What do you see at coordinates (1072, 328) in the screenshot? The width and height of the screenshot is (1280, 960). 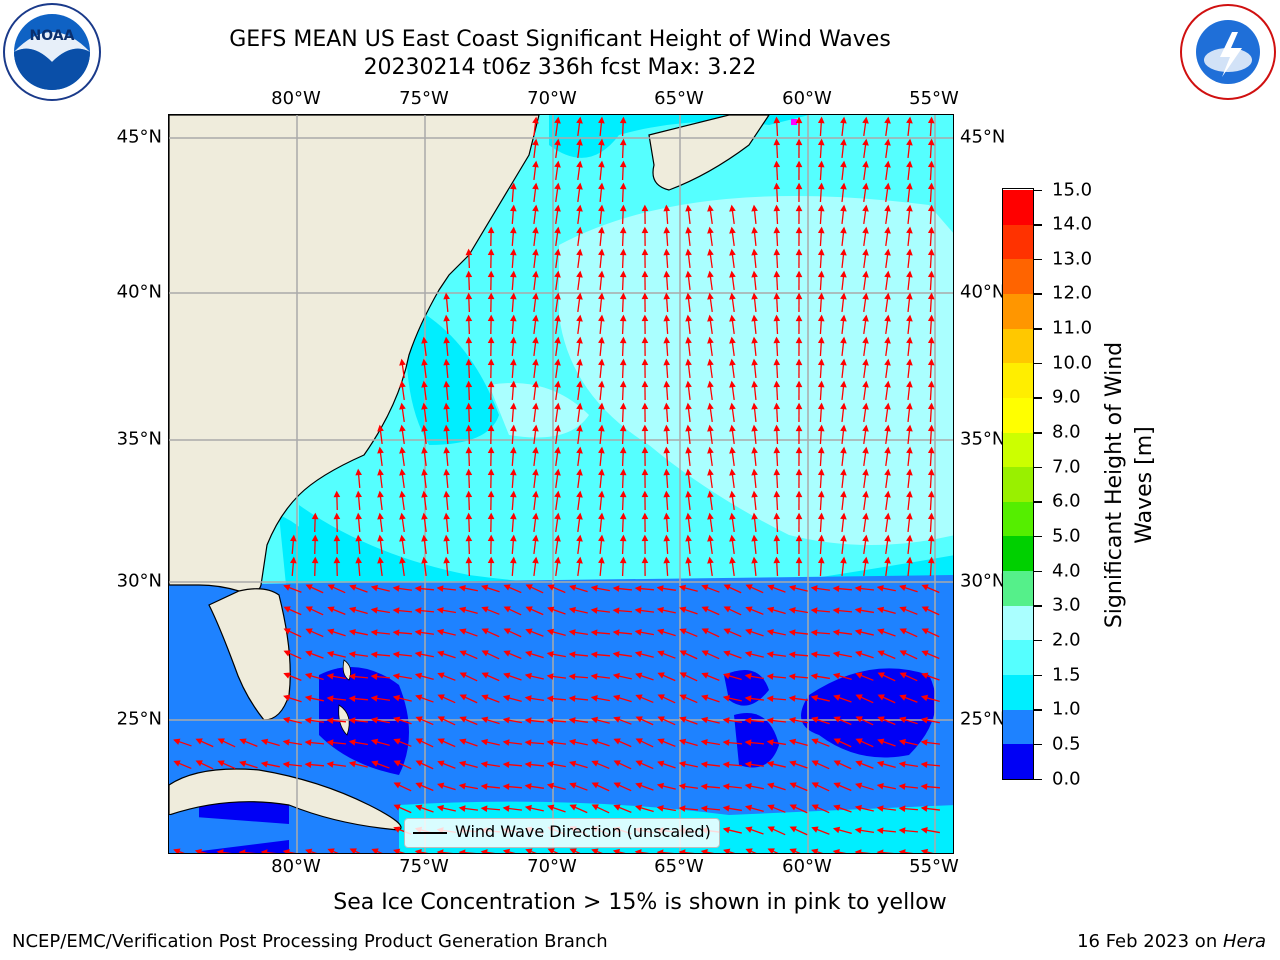 I see `colorbar-tick-label: 11.0` at bounding box center [1072, 328].